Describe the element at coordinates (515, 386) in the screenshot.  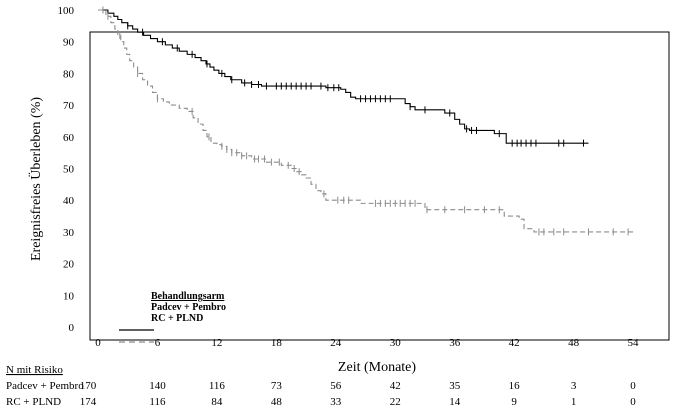
I see `risk-value: 16` at that location.